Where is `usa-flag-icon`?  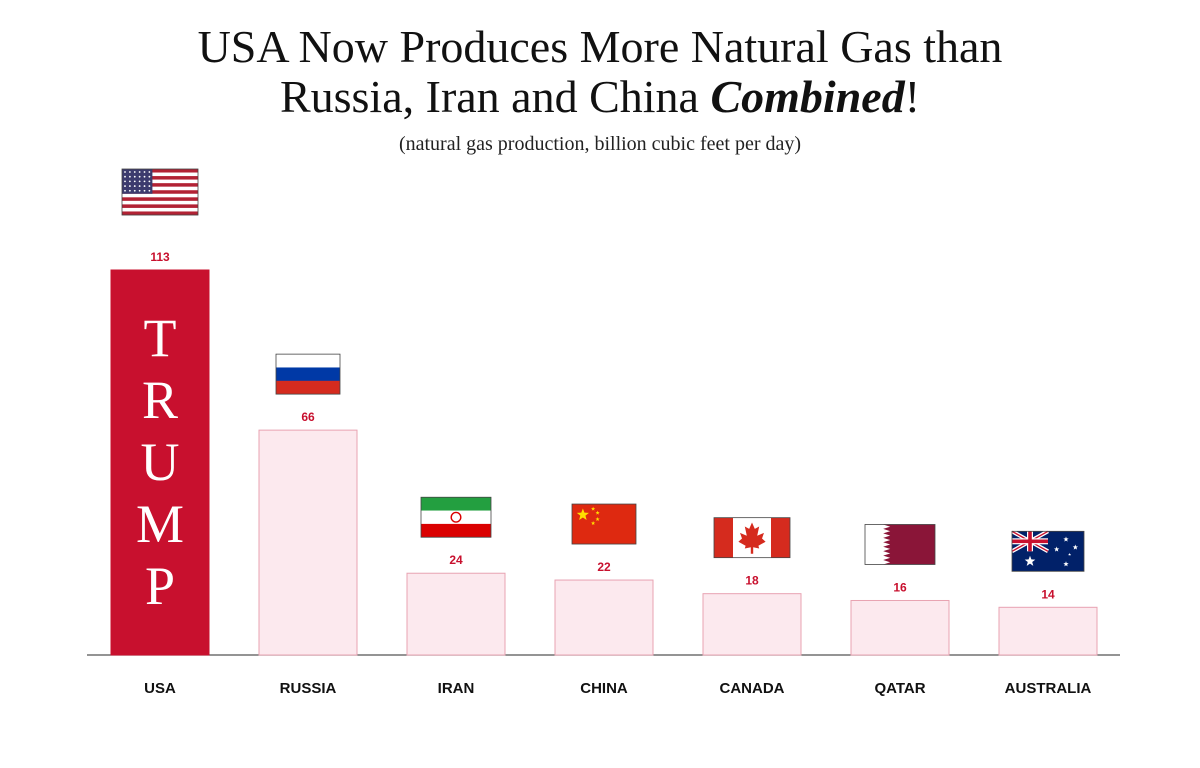 usa-flag-icon is located at coordinates (160, 192).